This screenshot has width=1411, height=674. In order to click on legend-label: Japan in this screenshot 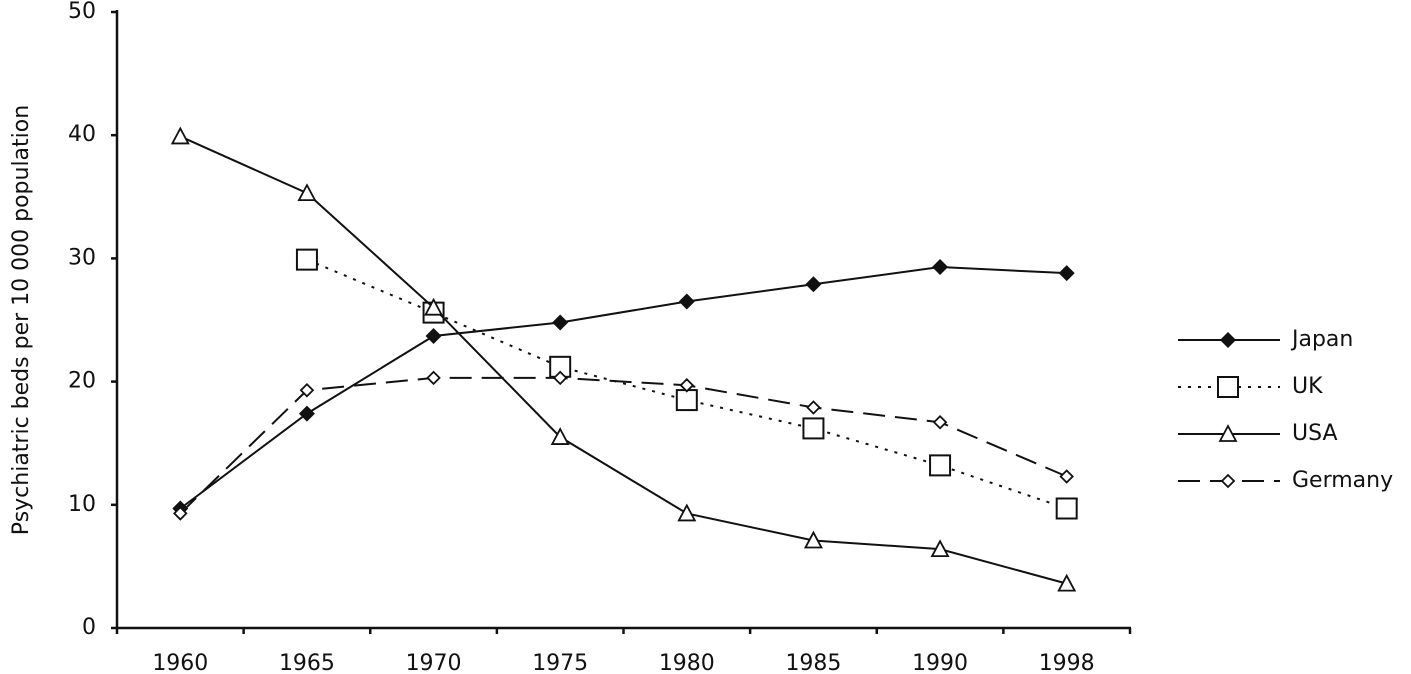, I will do `click(1321, 339)`.